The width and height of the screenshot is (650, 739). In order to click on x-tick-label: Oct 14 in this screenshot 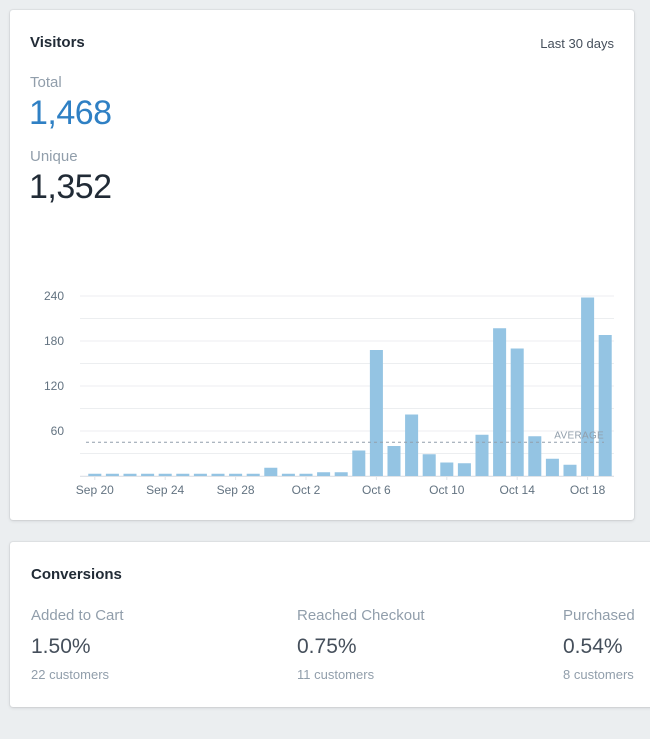, I will do `click(518, 490)`.